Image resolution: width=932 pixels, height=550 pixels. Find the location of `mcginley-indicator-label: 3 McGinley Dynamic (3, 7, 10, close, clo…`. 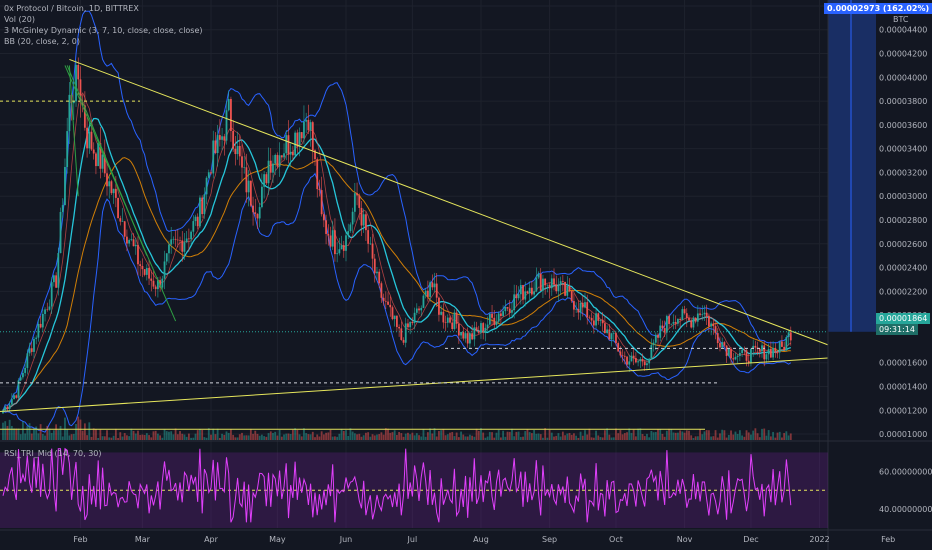

mcginley-indicator-label: 3 McGinley Dynamic (3, 7, 10, close, clo… is located at coordinates (103, 30).